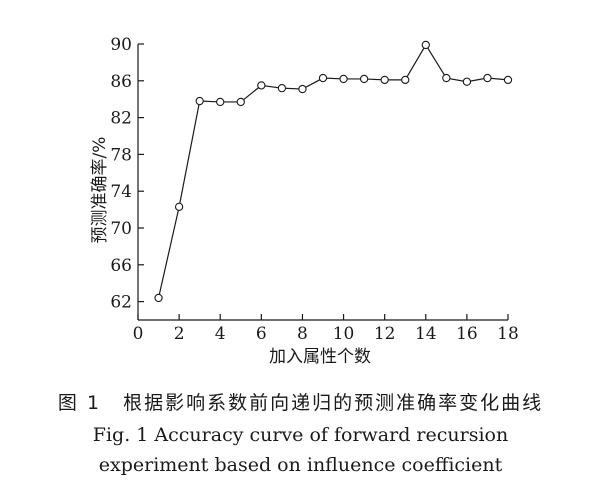  Describe the element at coordinates (138, 334) in the screenshot. I see `x-tick-label: 0` at that location.